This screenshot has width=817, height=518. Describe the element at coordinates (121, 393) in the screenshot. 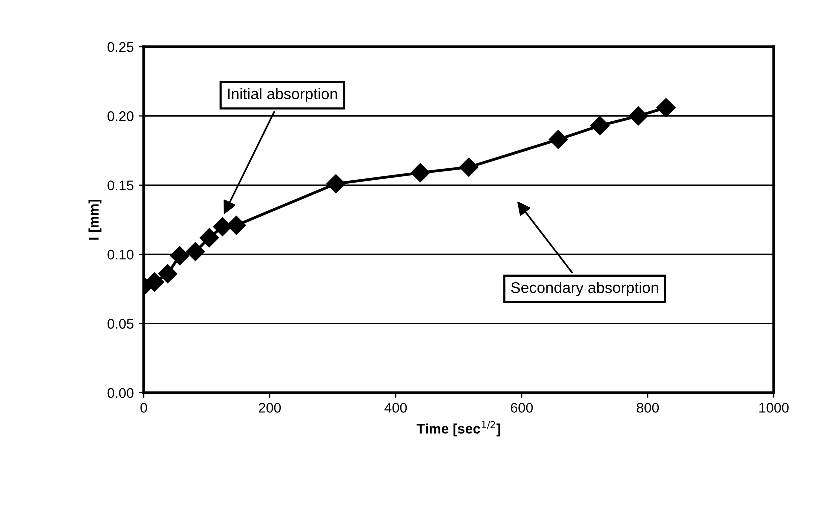

I see `y-tick-label: 0.00` at that location.